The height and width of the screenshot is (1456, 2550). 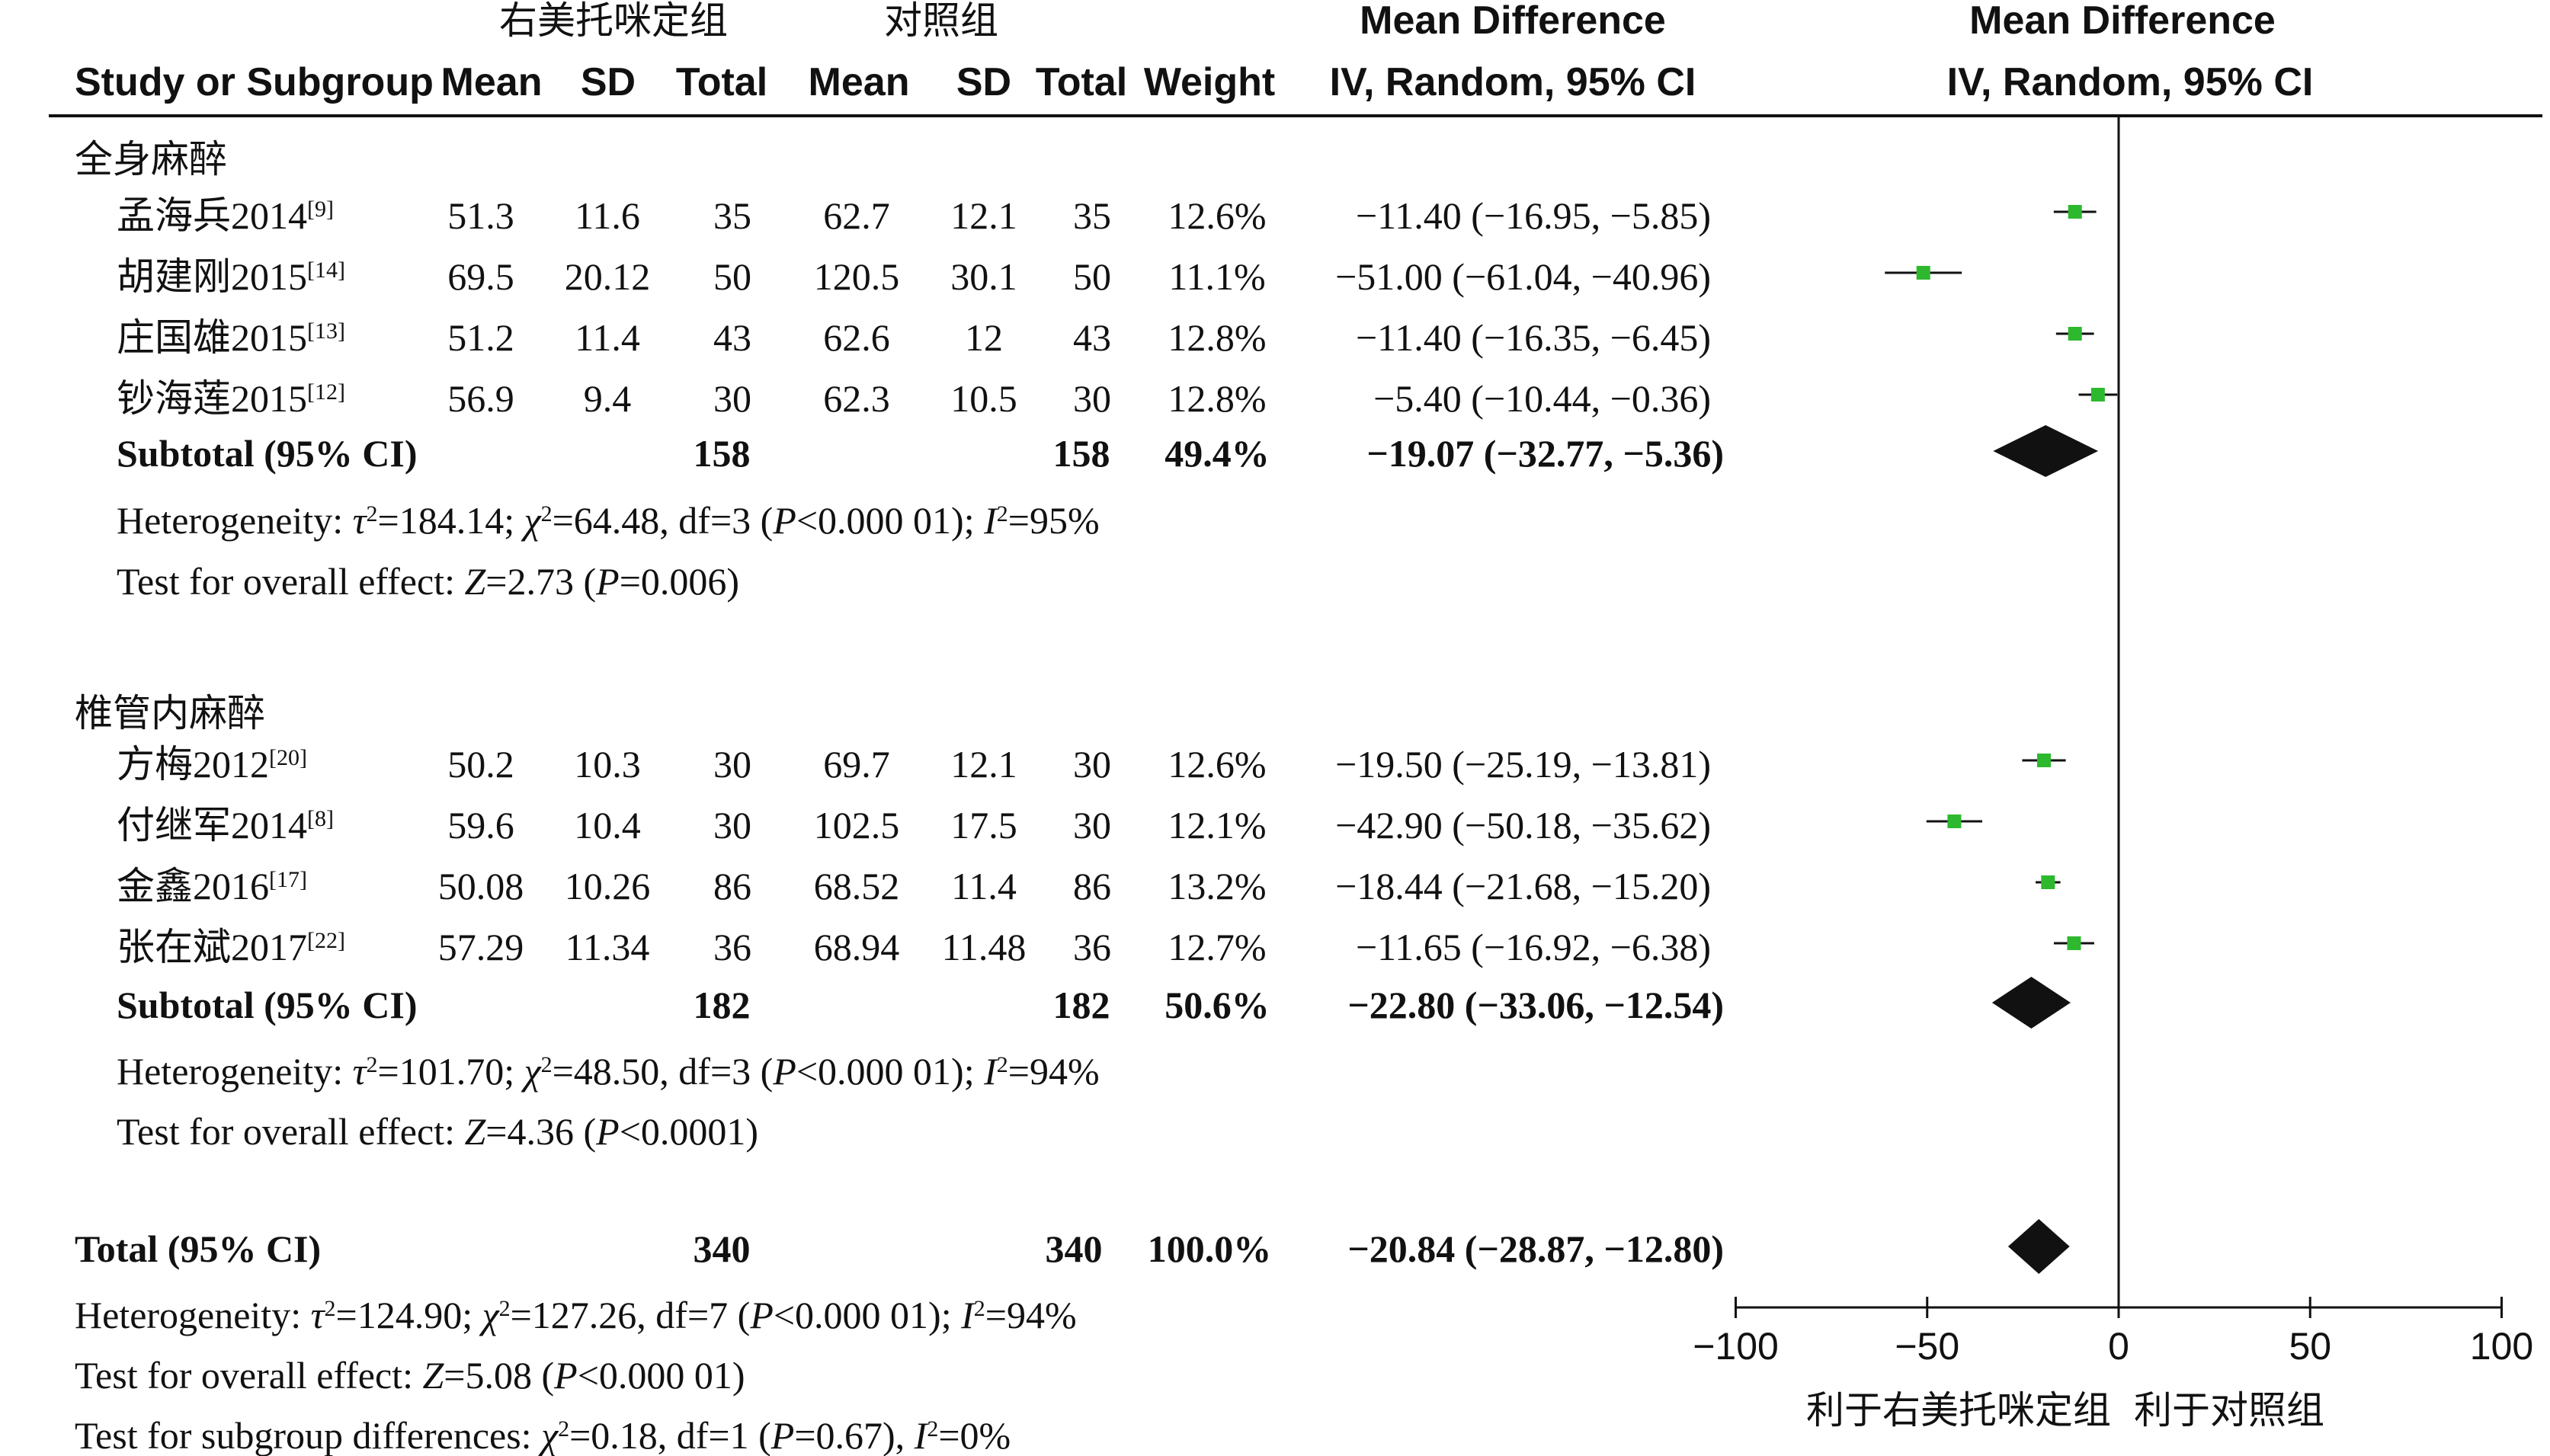 What do you see at coordinates (288, 757) in the screenshot?
I see `study-ref: [20]` at bounding box center [288, 757].